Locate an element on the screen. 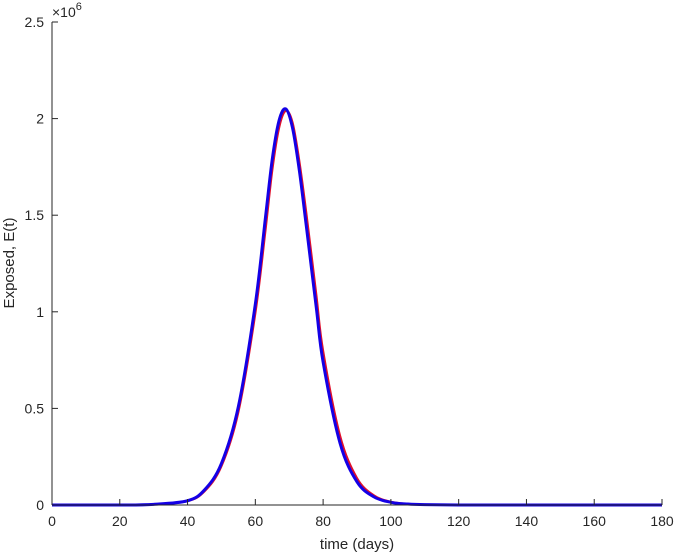 The image size is (676, 555). x-tick-label: 160 is located at coordinates (595, 521).